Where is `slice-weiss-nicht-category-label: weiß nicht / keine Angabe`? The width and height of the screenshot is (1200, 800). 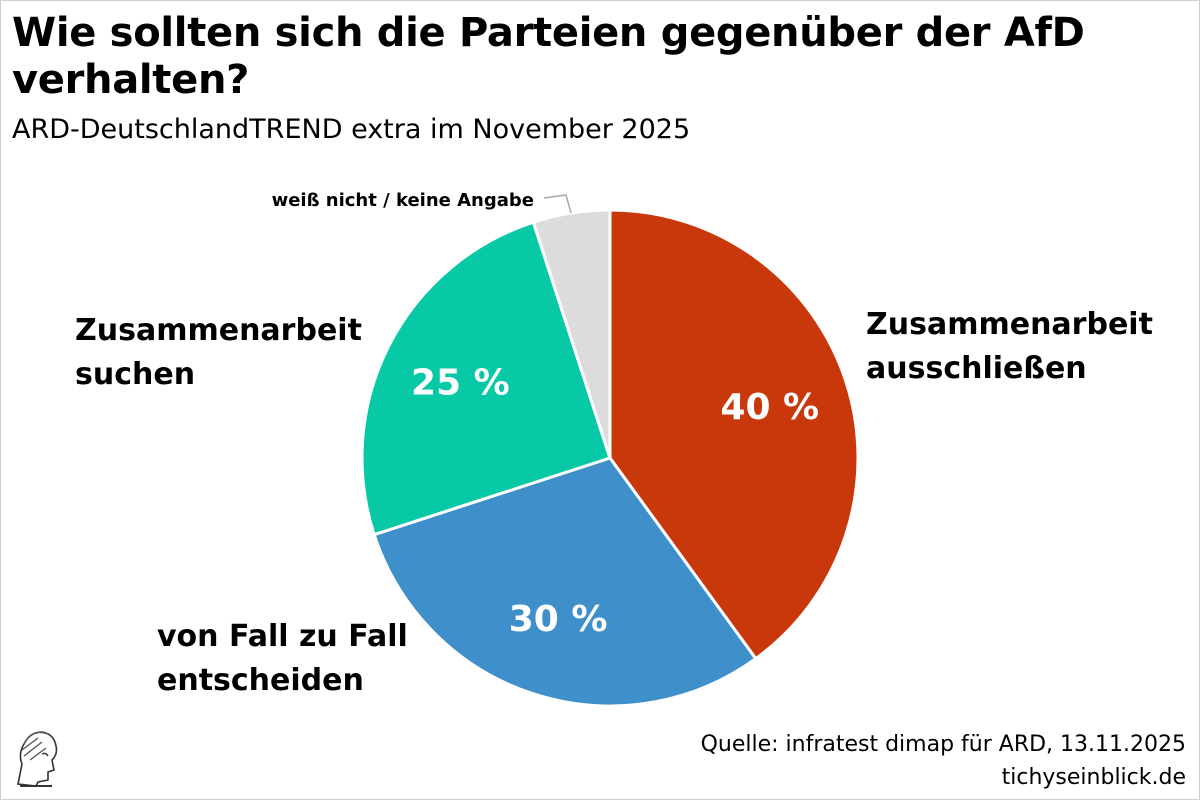 slice-weiss-nicht-category-label: weiß nicht / keine Angabe is located at coordinates (403, 200).